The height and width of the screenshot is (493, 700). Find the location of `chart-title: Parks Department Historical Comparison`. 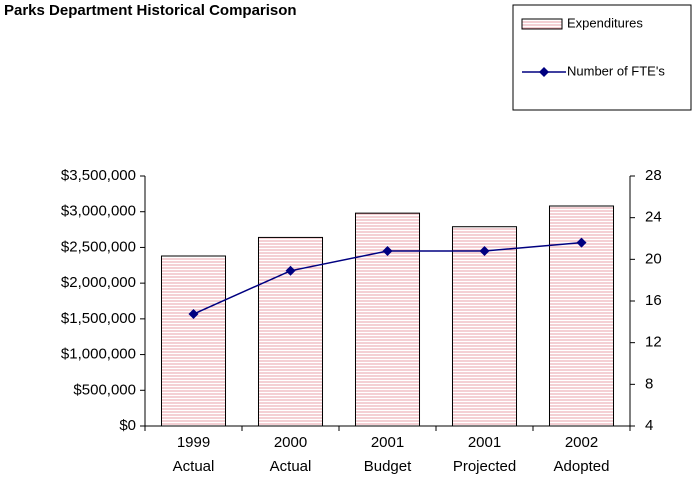

chart-title: Parks Department Historical Comparison is located at coordinates (150, 10).